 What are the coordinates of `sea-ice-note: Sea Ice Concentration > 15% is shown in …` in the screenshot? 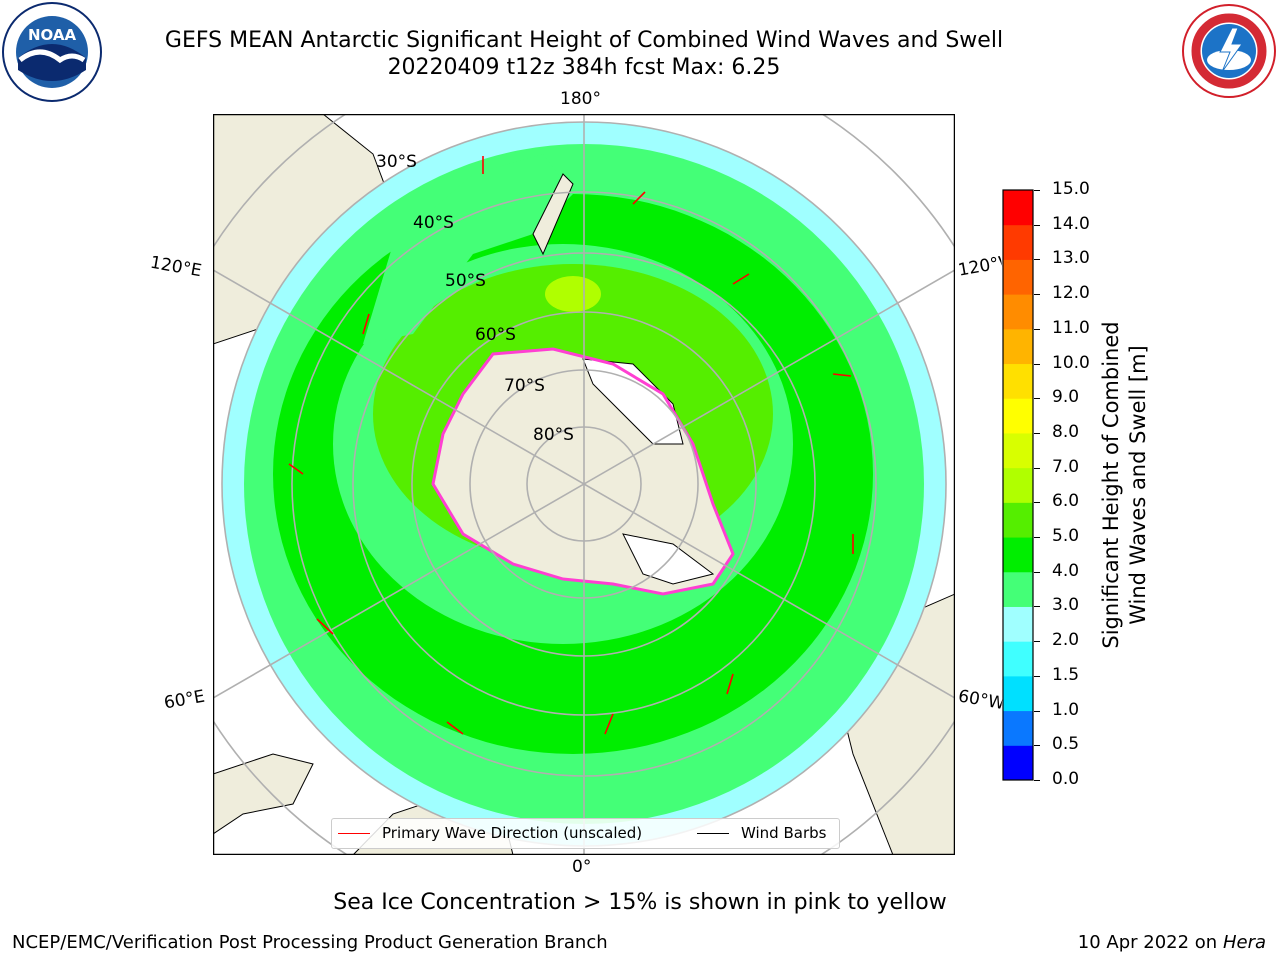 It's located at (640, 902).